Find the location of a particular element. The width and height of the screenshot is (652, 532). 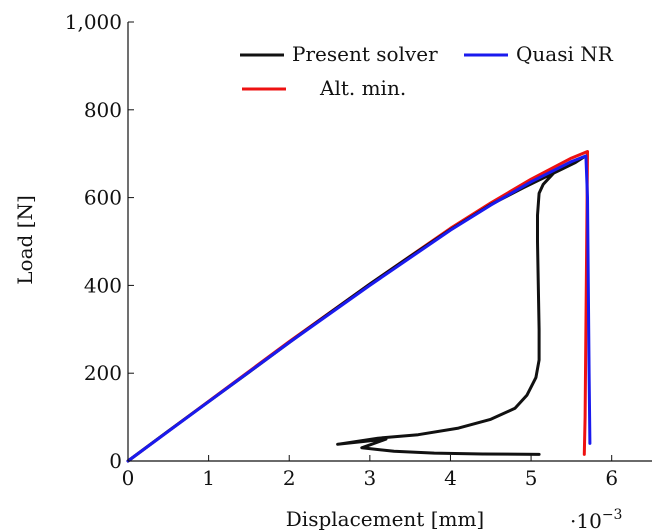

x-axis-title: Displacement [mm] is located at coordinates (385, 519).